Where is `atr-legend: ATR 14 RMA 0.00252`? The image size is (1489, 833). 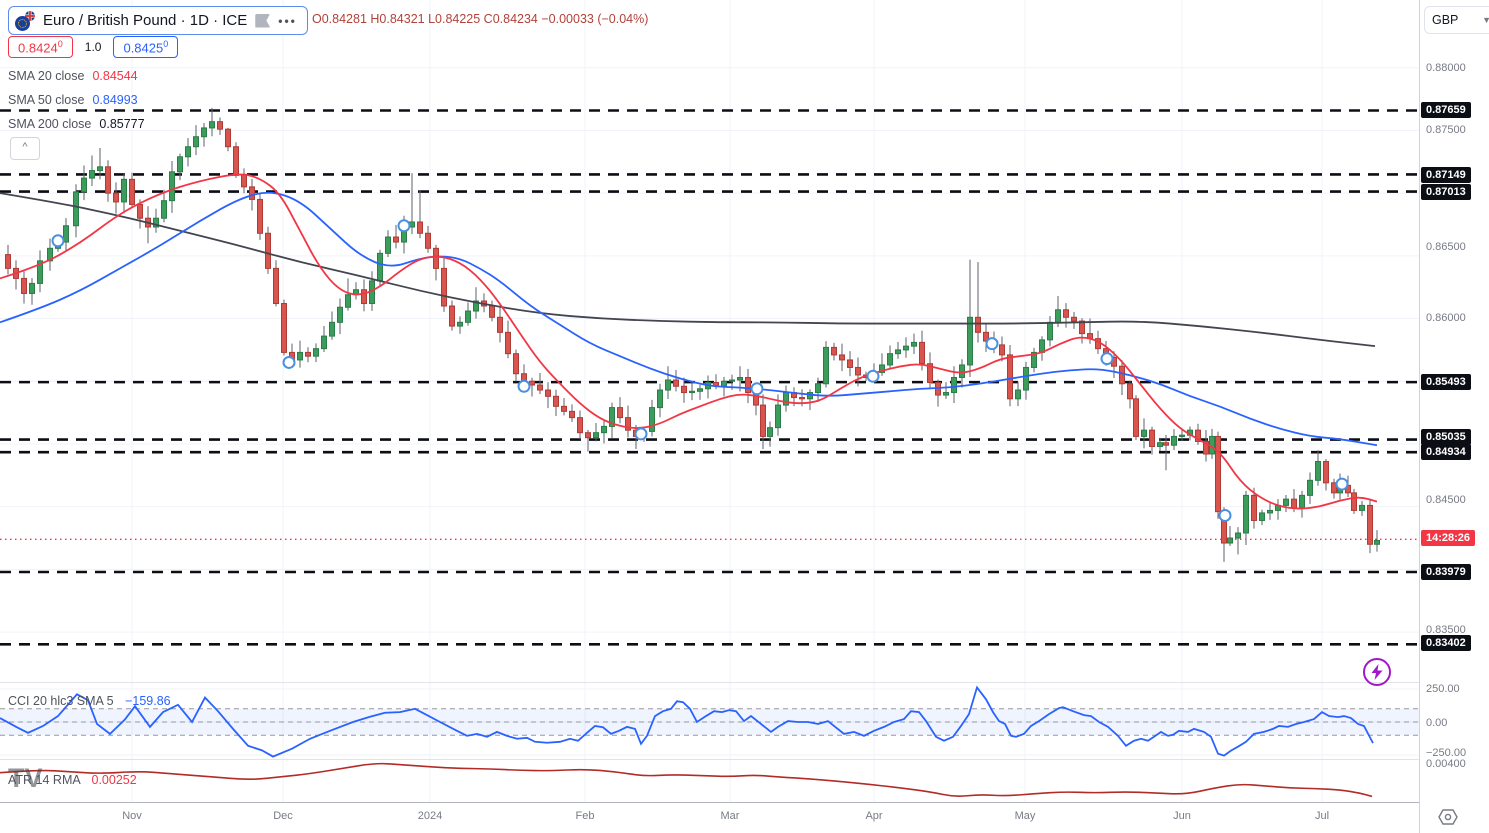
atr-legend: ATR 14 RMA 0.00252 is located at coordinates (72, 780).